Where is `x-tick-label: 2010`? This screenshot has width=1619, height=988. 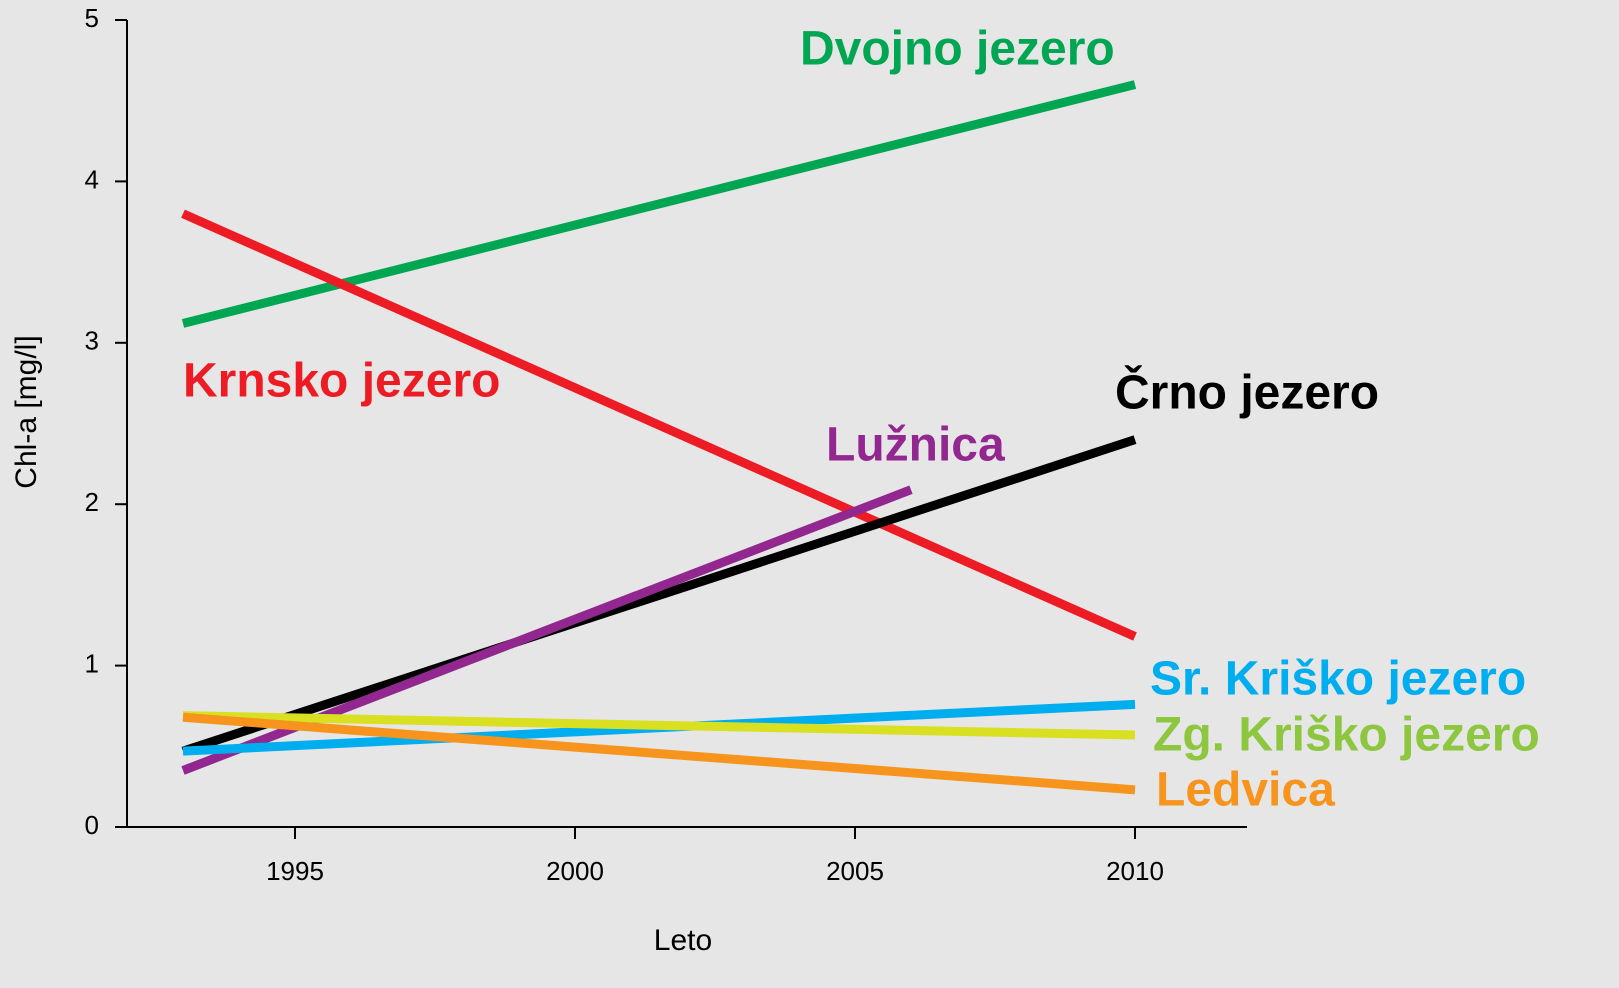
x-tick-label: 2010 is located at coordinates (1135, 871).